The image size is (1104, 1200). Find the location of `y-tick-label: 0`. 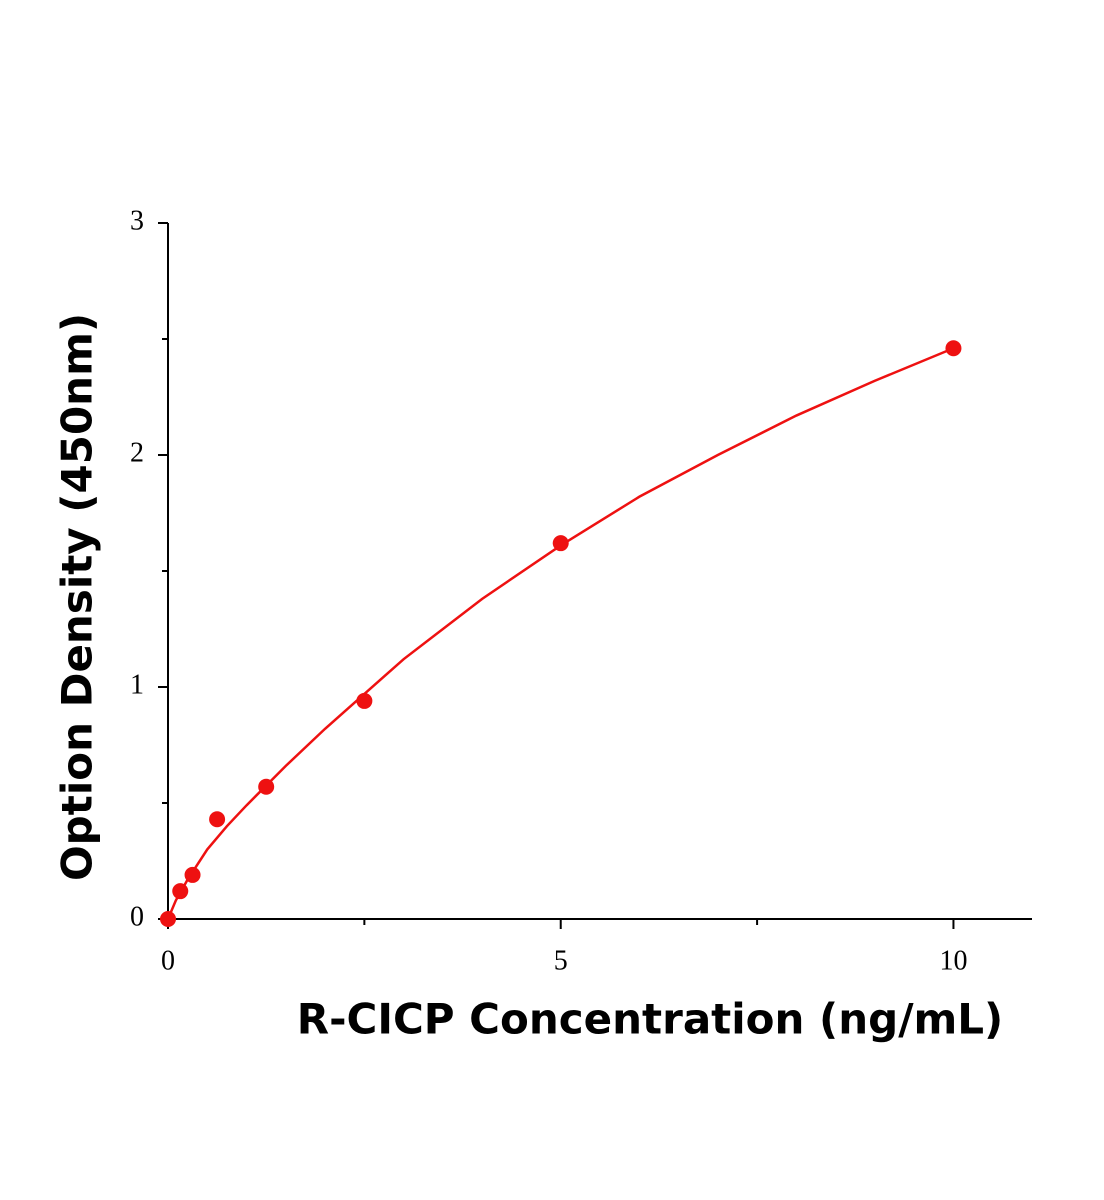

y-tick-label: 0 is located at coordinates (137, 916).